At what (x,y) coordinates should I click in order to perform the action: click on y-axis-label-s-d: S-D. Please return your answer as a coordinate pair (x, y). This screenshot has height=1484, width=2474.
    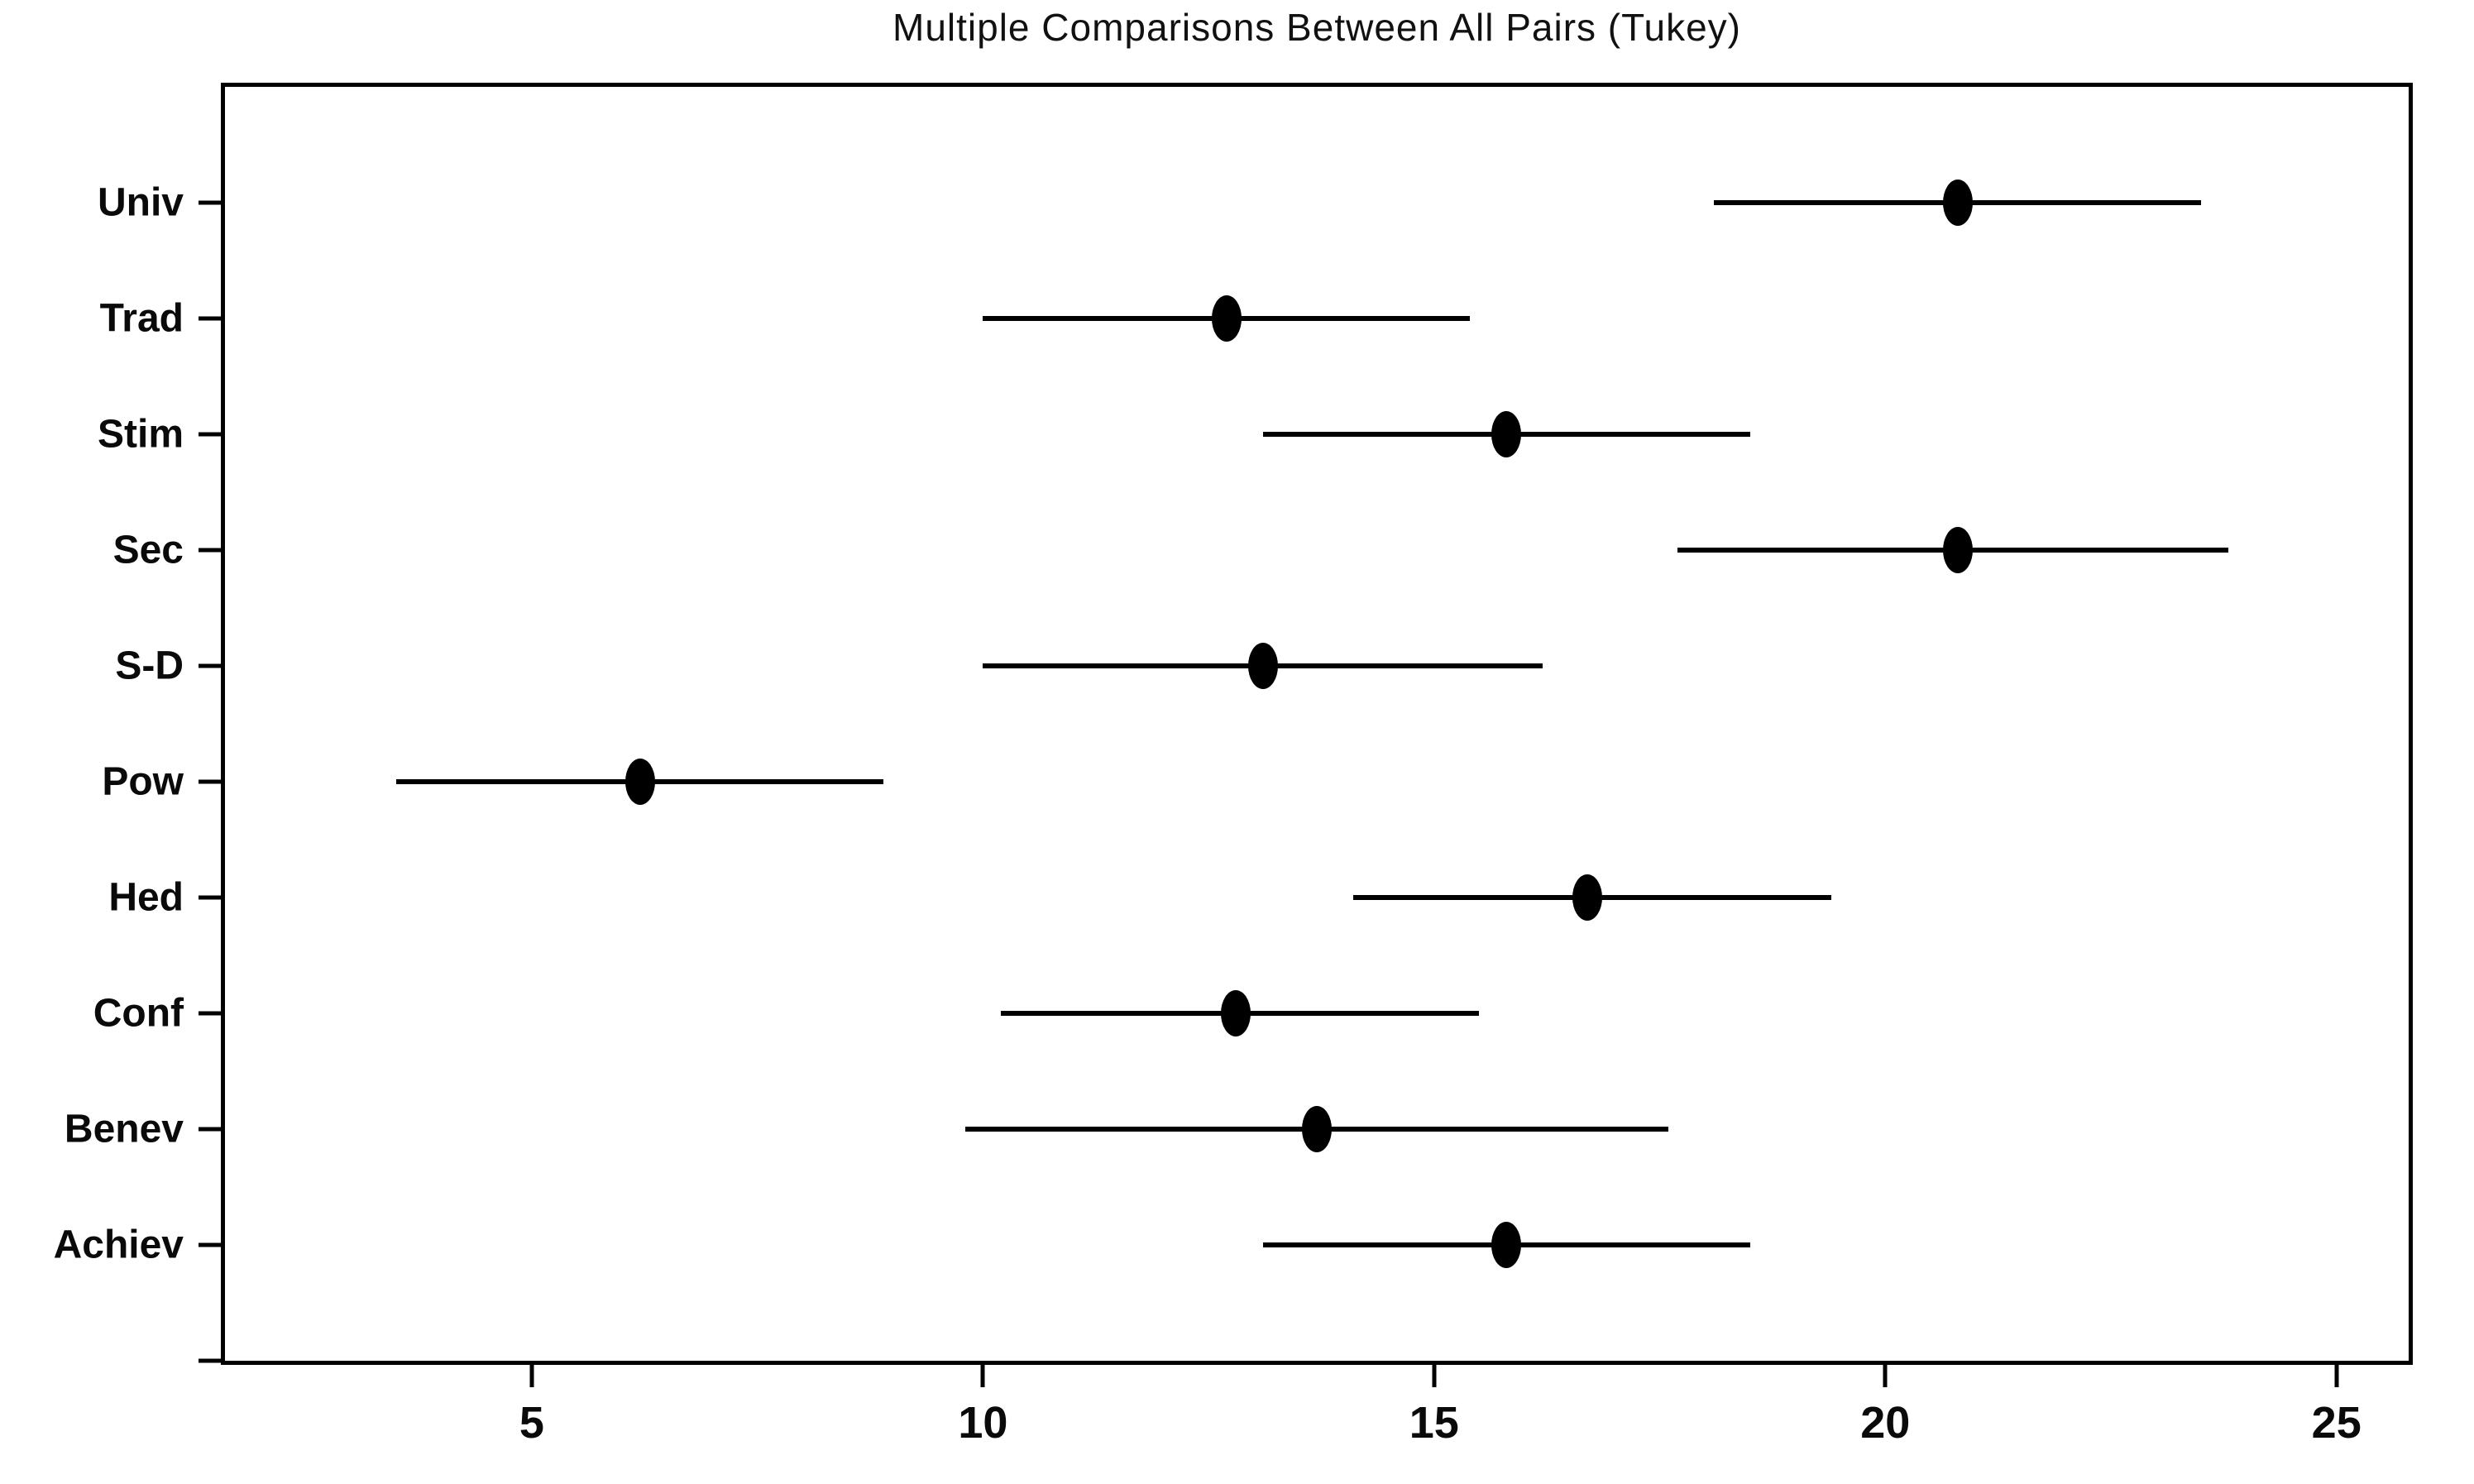
    Looking at the image, I should click on (149, 666).